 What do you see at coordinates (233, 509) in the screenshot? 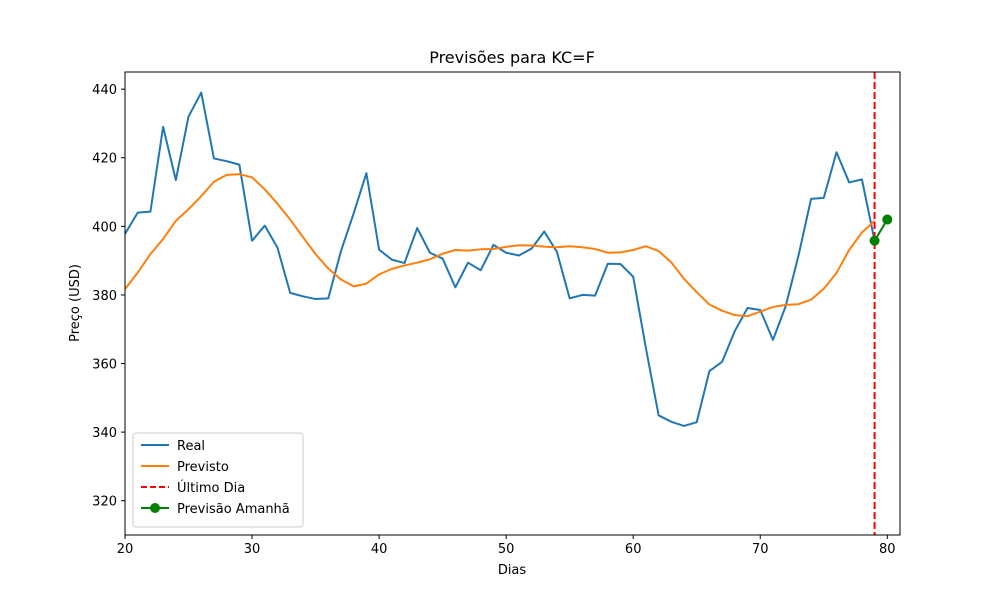
I see `legend-label: Previsão Amanhã` at bounding box center [233, 509].